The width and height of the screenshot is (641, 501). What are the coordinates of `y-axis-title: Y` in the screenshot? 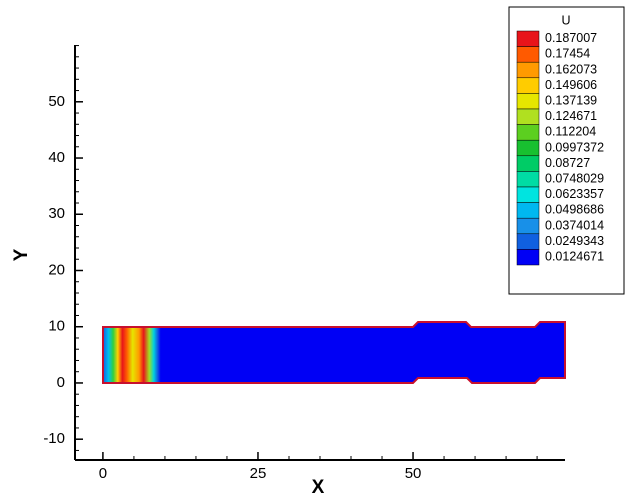 It's located at (21, 254).